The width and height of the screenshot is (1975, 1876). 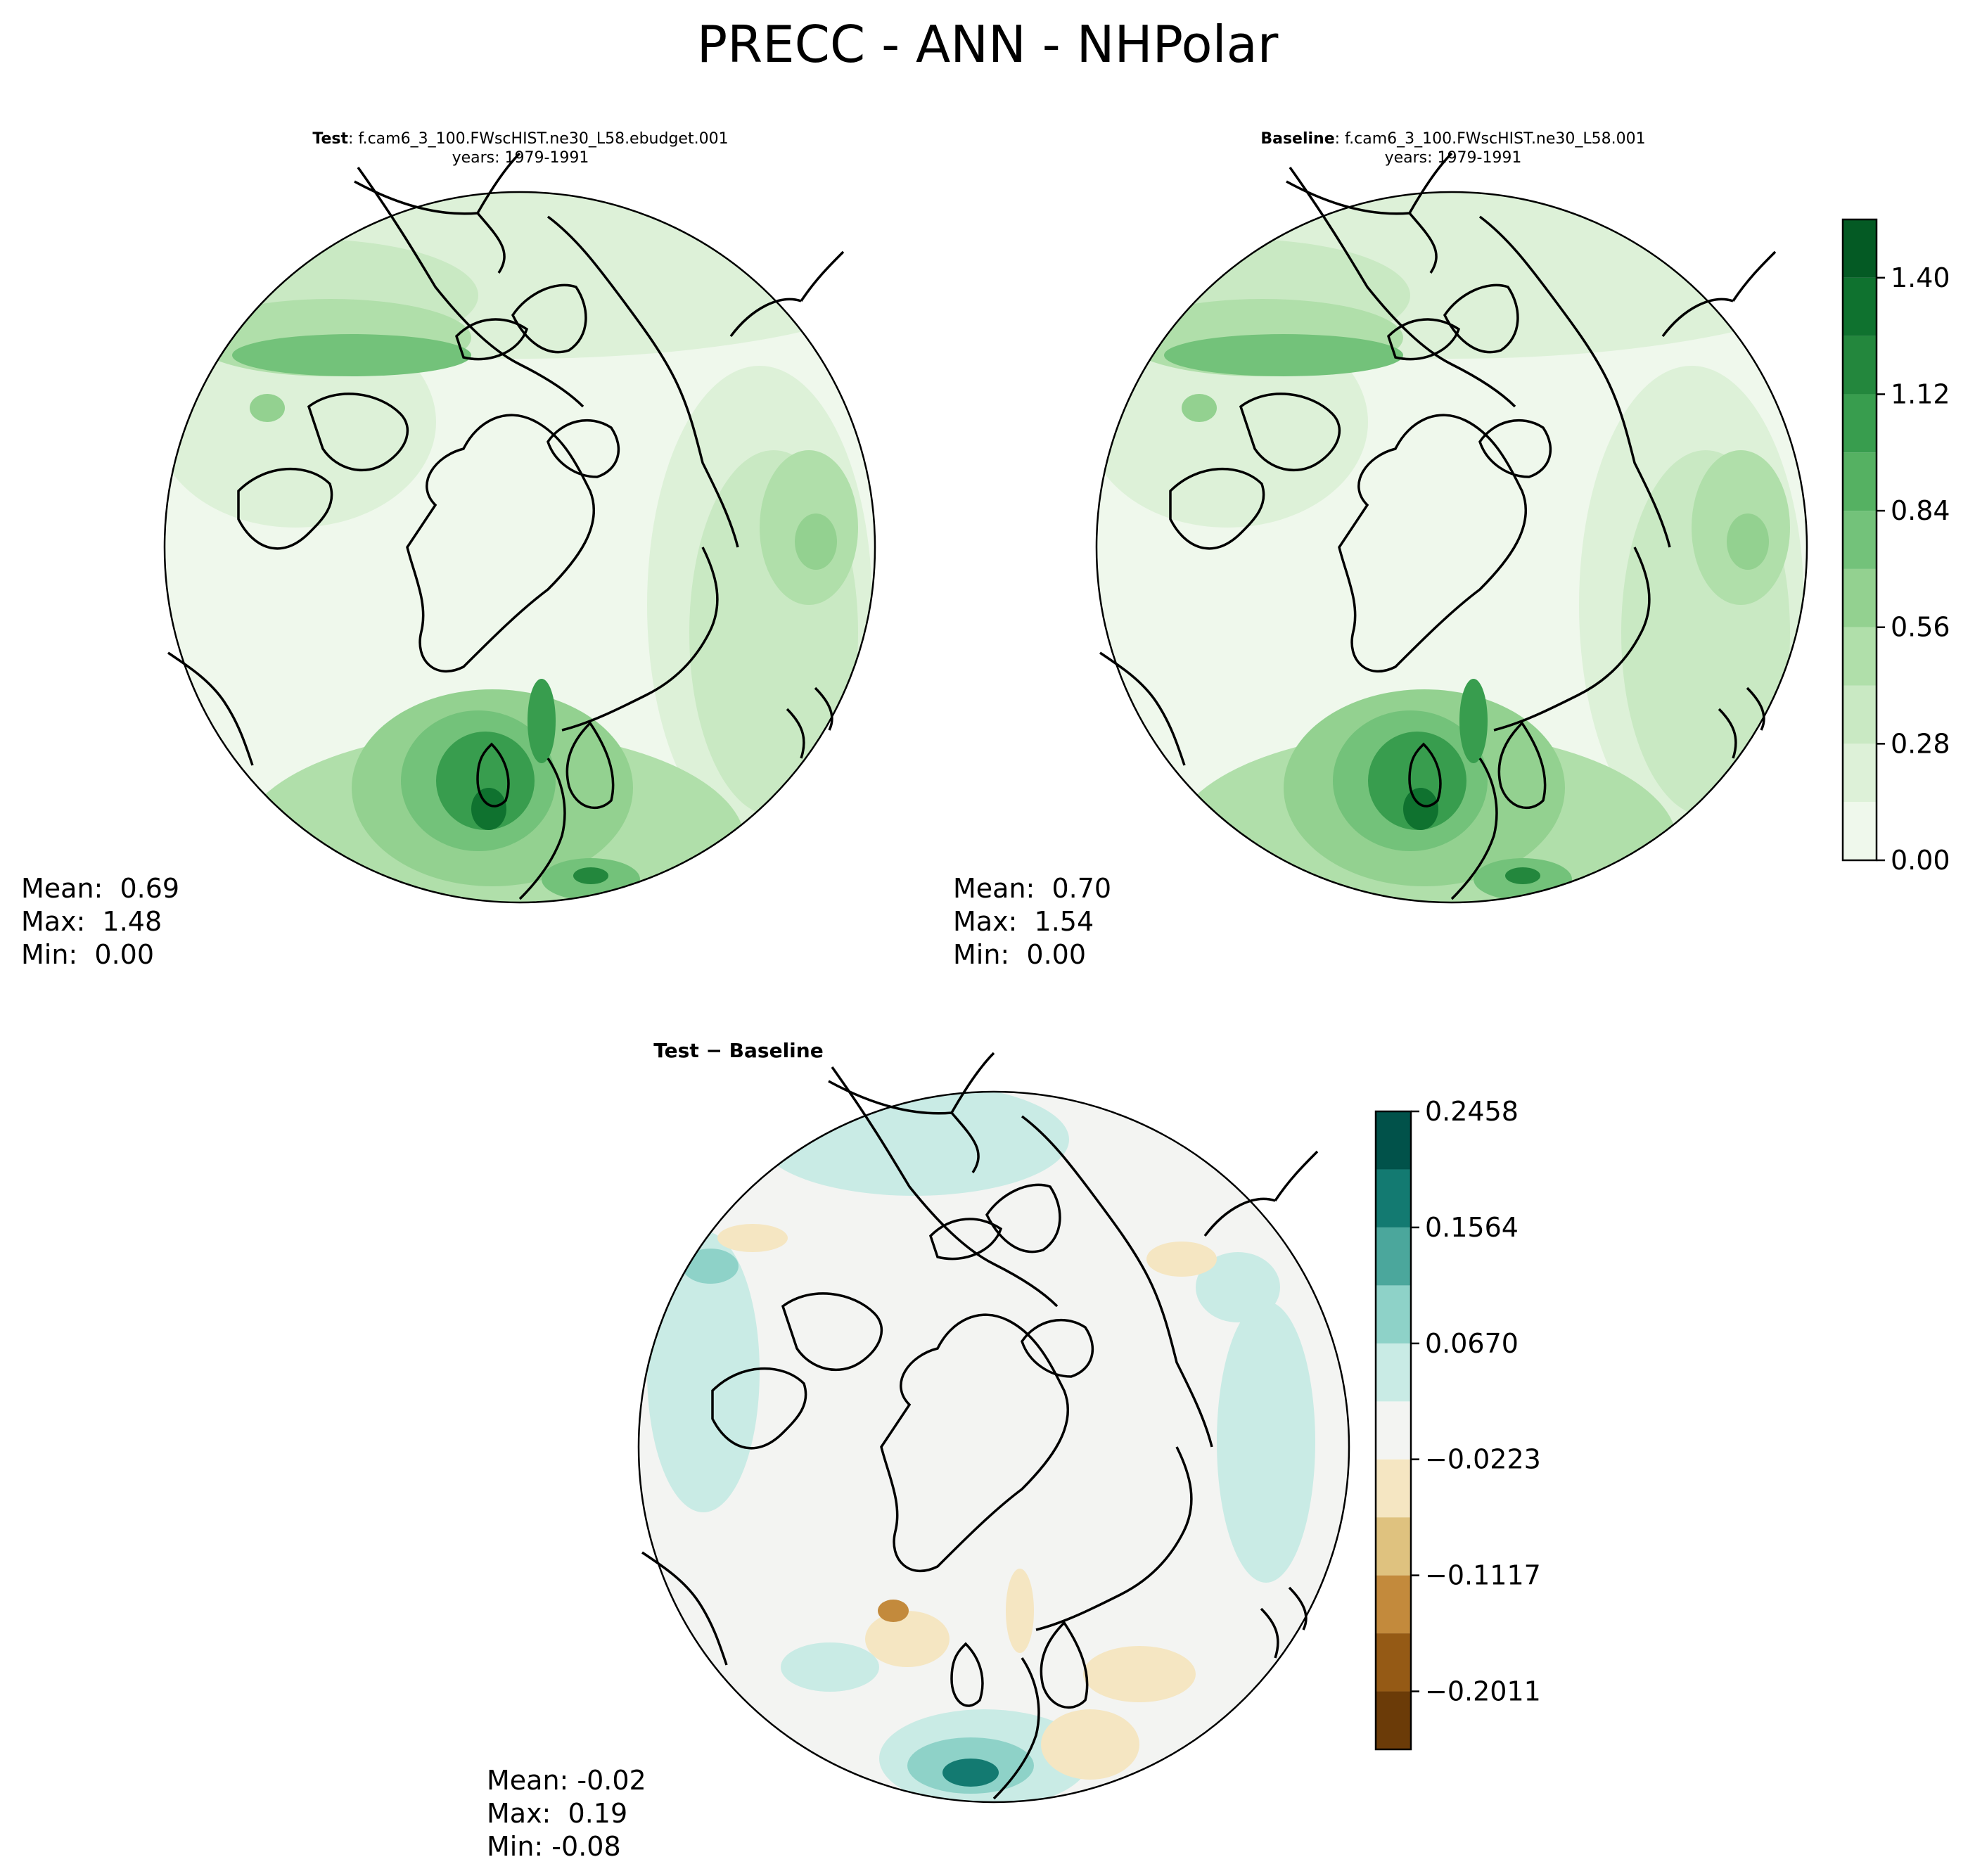 I want to click on baseline-years: years: 1979-1991, so click(x=1453, y=158).